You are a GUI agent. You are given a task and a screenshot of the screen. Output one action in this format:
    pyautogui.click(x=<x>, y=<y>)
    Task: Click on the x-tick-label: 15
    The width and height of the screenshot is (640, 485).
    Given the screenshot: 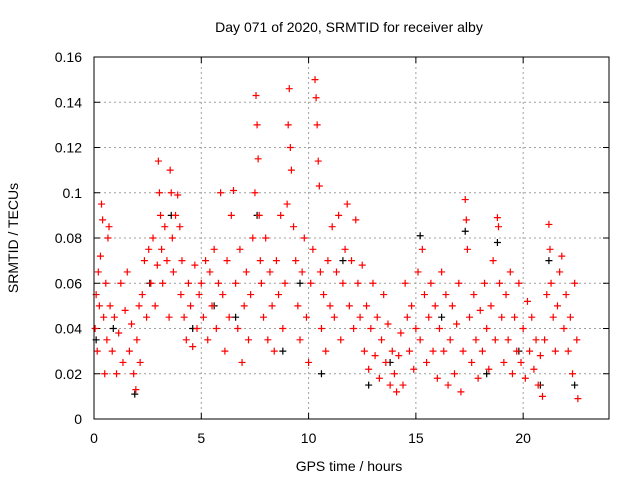 What is the action you would take?
    pyautogui.click(x=416, y=438)
    